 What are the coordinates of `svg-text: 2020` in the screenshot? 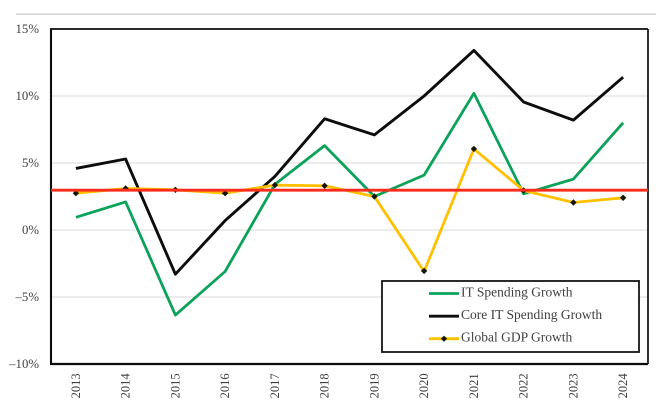 It's located at (424, 385).